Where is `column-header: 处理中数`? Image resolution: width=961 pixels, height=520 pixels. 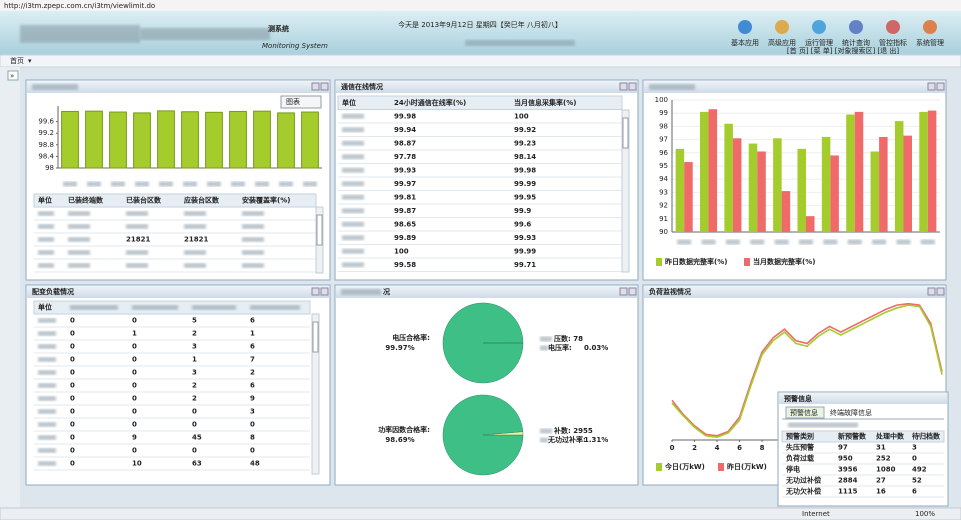
column-header: 处理中数 is located at coordinates (890, 436).